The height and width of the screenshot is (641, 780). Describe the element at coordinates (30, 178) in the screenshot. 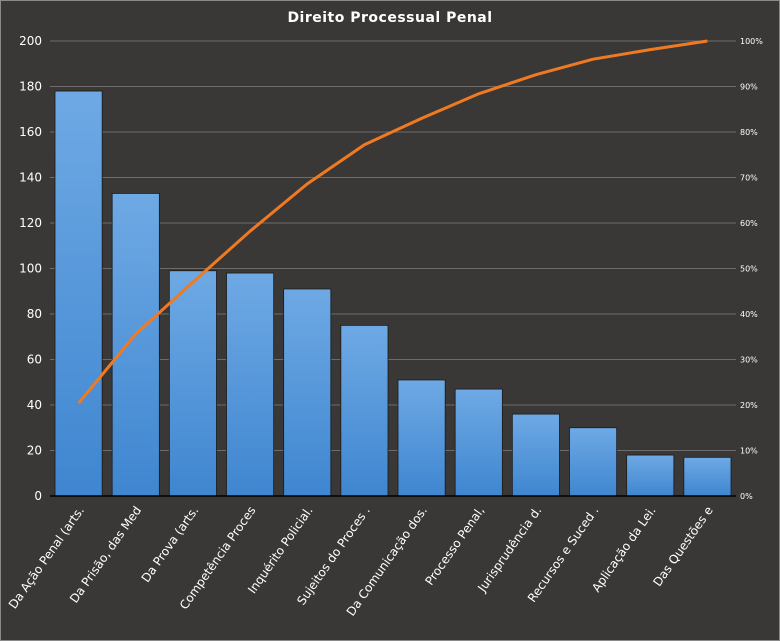

I see `y-tick-label: 140` at that location.